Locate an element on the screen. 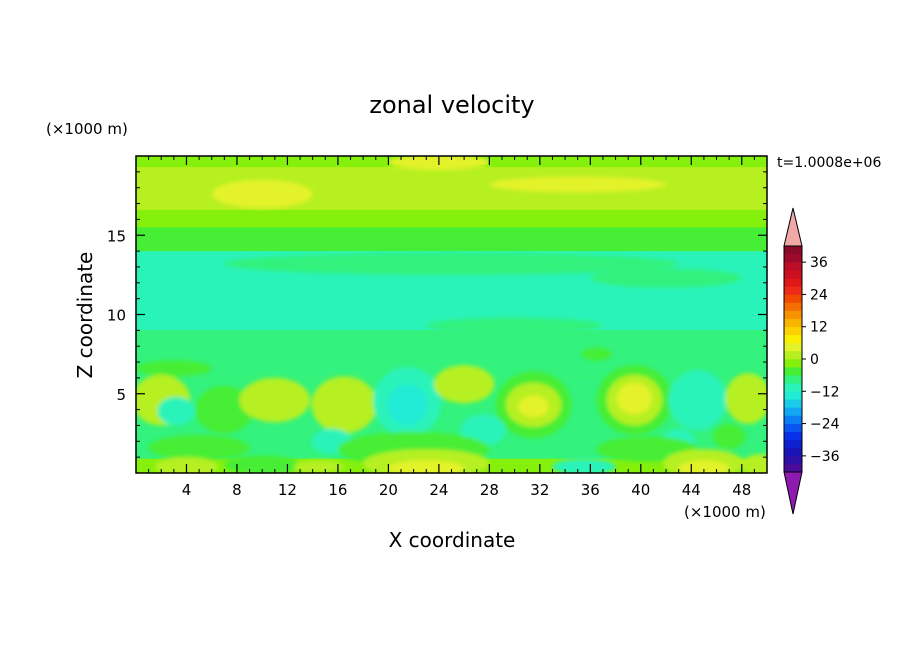  colorbar-label: 36 is located at coordinates (819, 263).